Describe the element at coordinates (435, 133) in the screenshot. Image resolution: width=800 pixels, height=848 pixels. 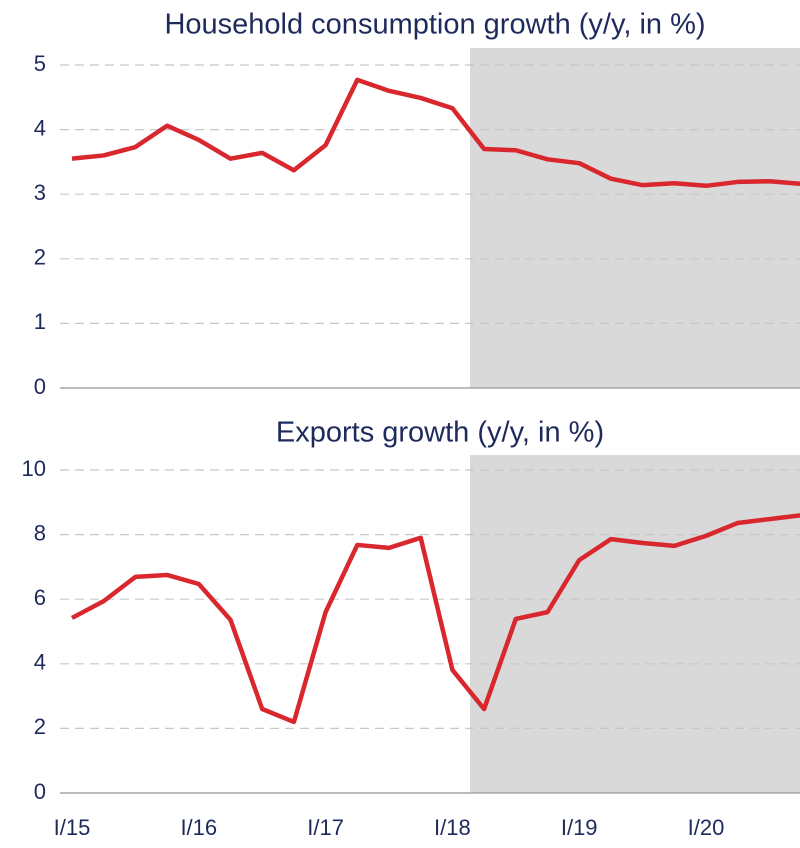
I see `data-line` at that location.